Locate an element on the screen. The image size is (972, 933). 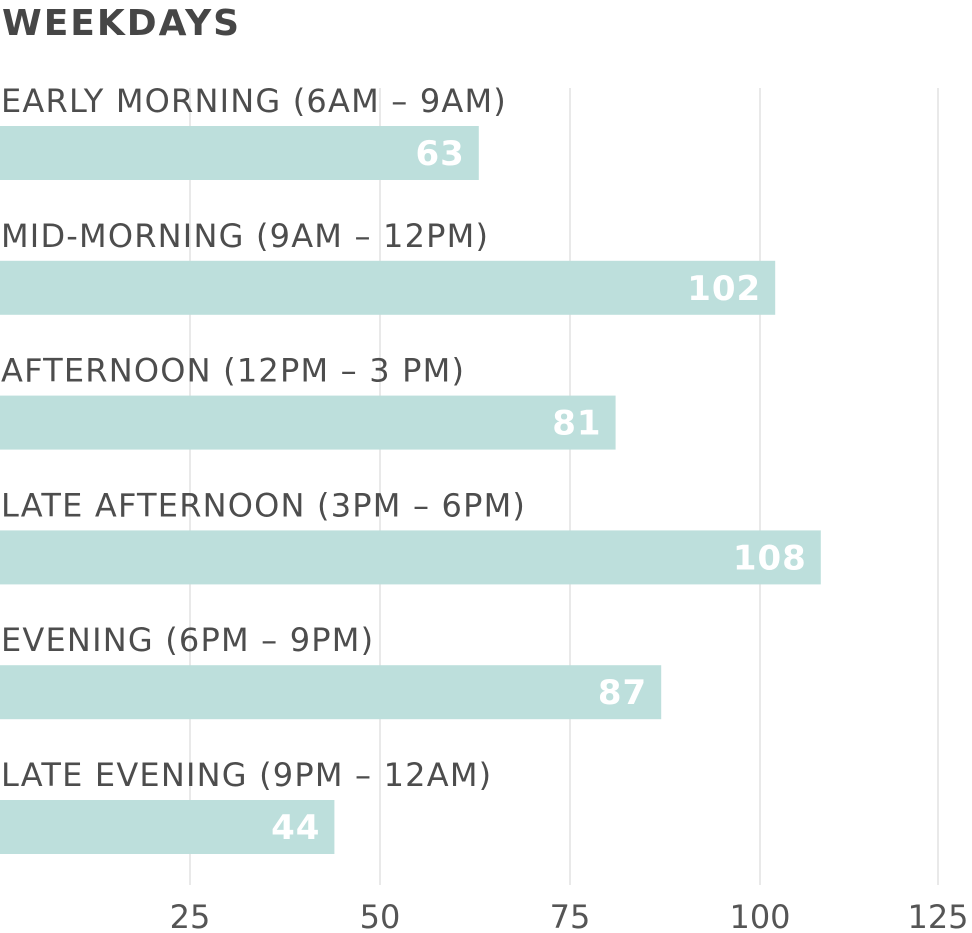
bar-value-label: 44 is located at coordinates (295, 828).